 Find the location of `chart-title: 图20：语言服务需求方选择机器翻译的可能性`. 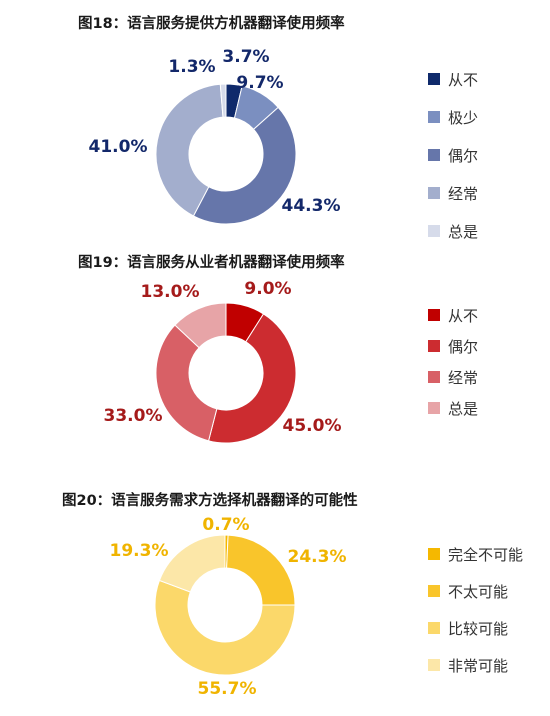

chart-title: 图20：语言服务需求方选择机器翻译的可能性 is located at coordinates (210, 501).